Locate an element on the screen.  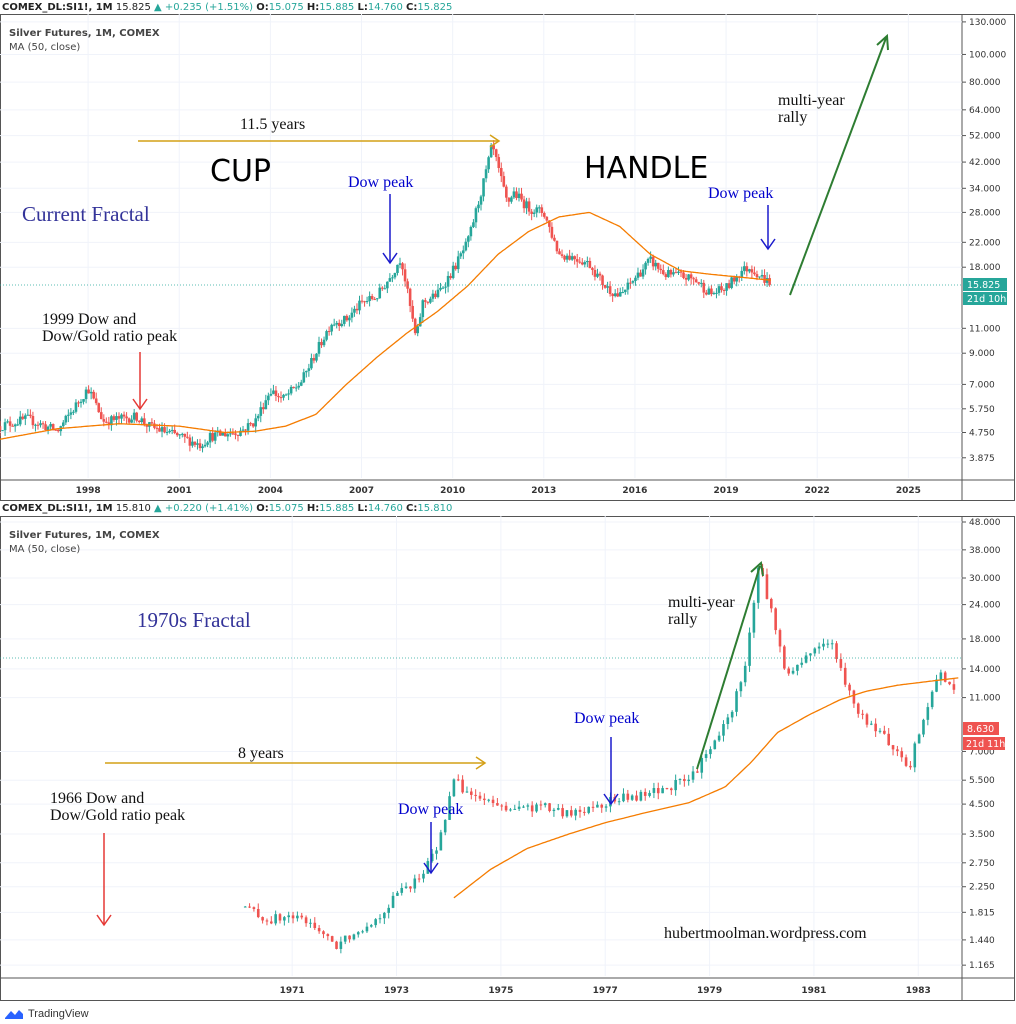
fractal-1970s-label: 1970s Fractal is located at coordinates (194, 620).